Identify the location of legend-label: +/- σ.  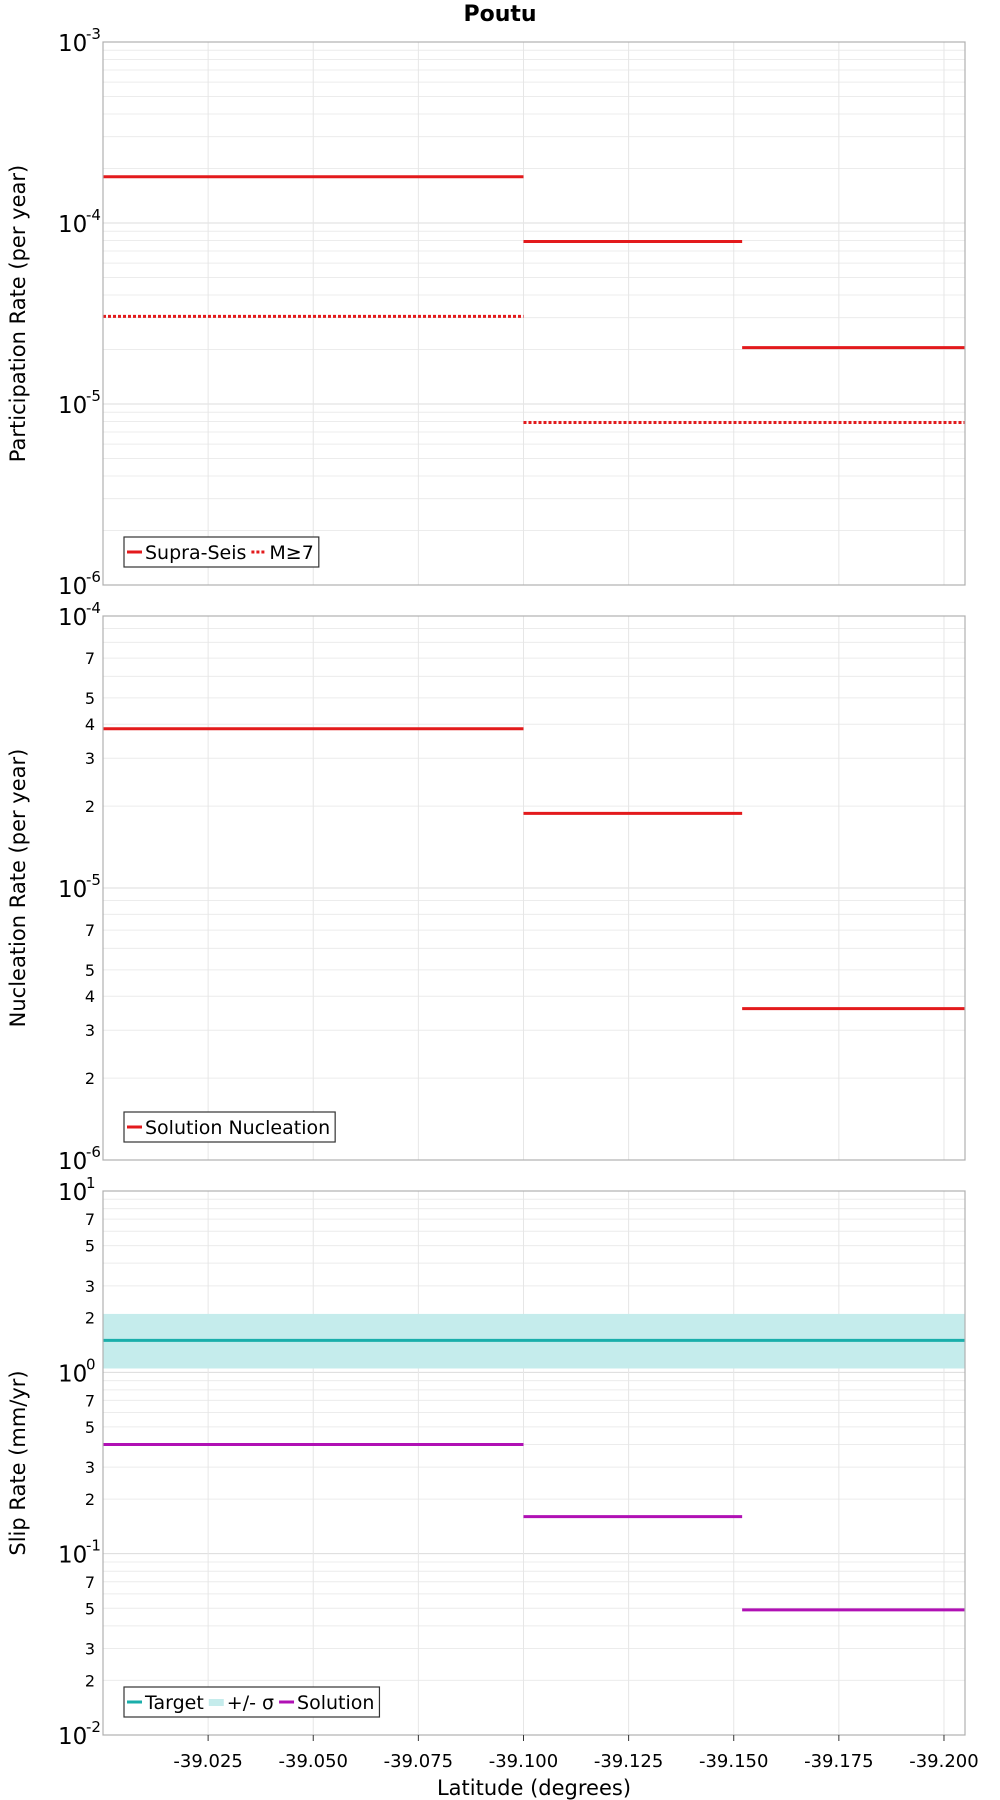
(250, 1703).